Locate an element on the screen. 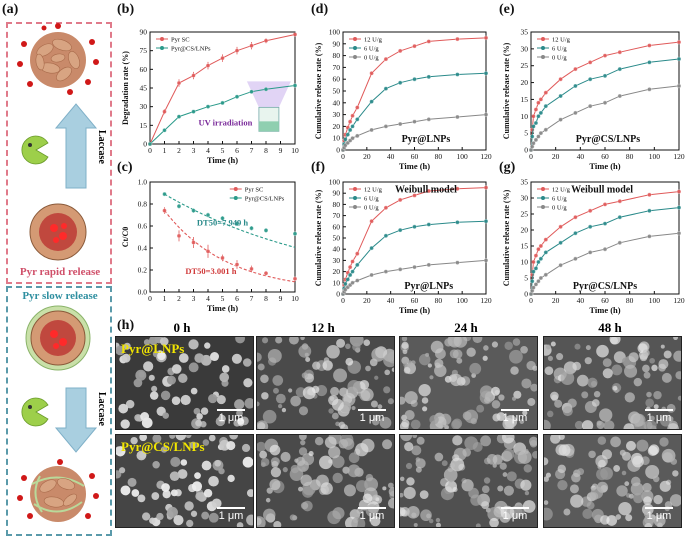  x-tick-label: 60 is located at coordinates (605, 156).